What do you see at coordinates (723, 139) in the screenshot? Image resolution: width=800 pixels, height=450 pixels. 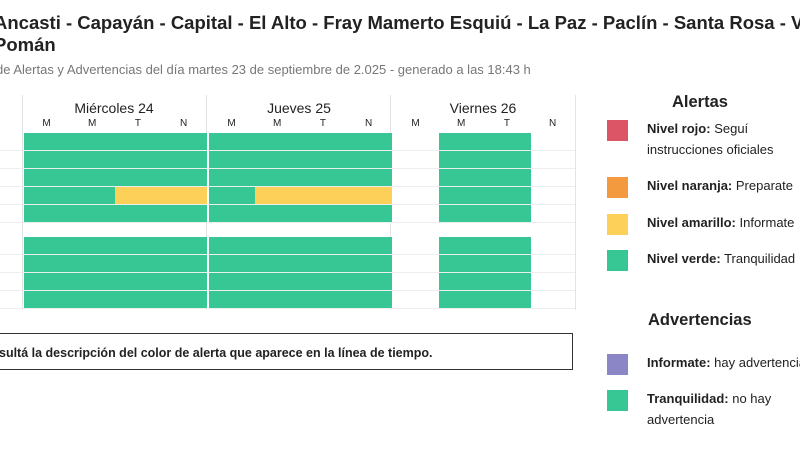 I see `legend-item-alerta: Nivel rojo: Seguí instrucciones oficiales` at bounding box center [723, 139].